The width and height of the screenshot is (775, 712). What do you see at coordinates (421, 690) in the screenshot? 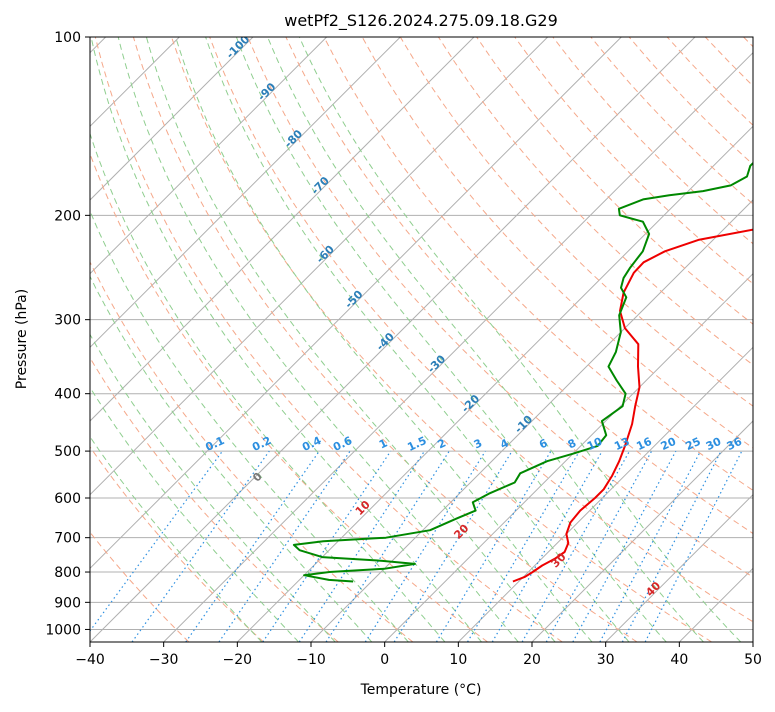
I see `x-axis-label: Temperature (°C)` at bounding box center [421, 690].